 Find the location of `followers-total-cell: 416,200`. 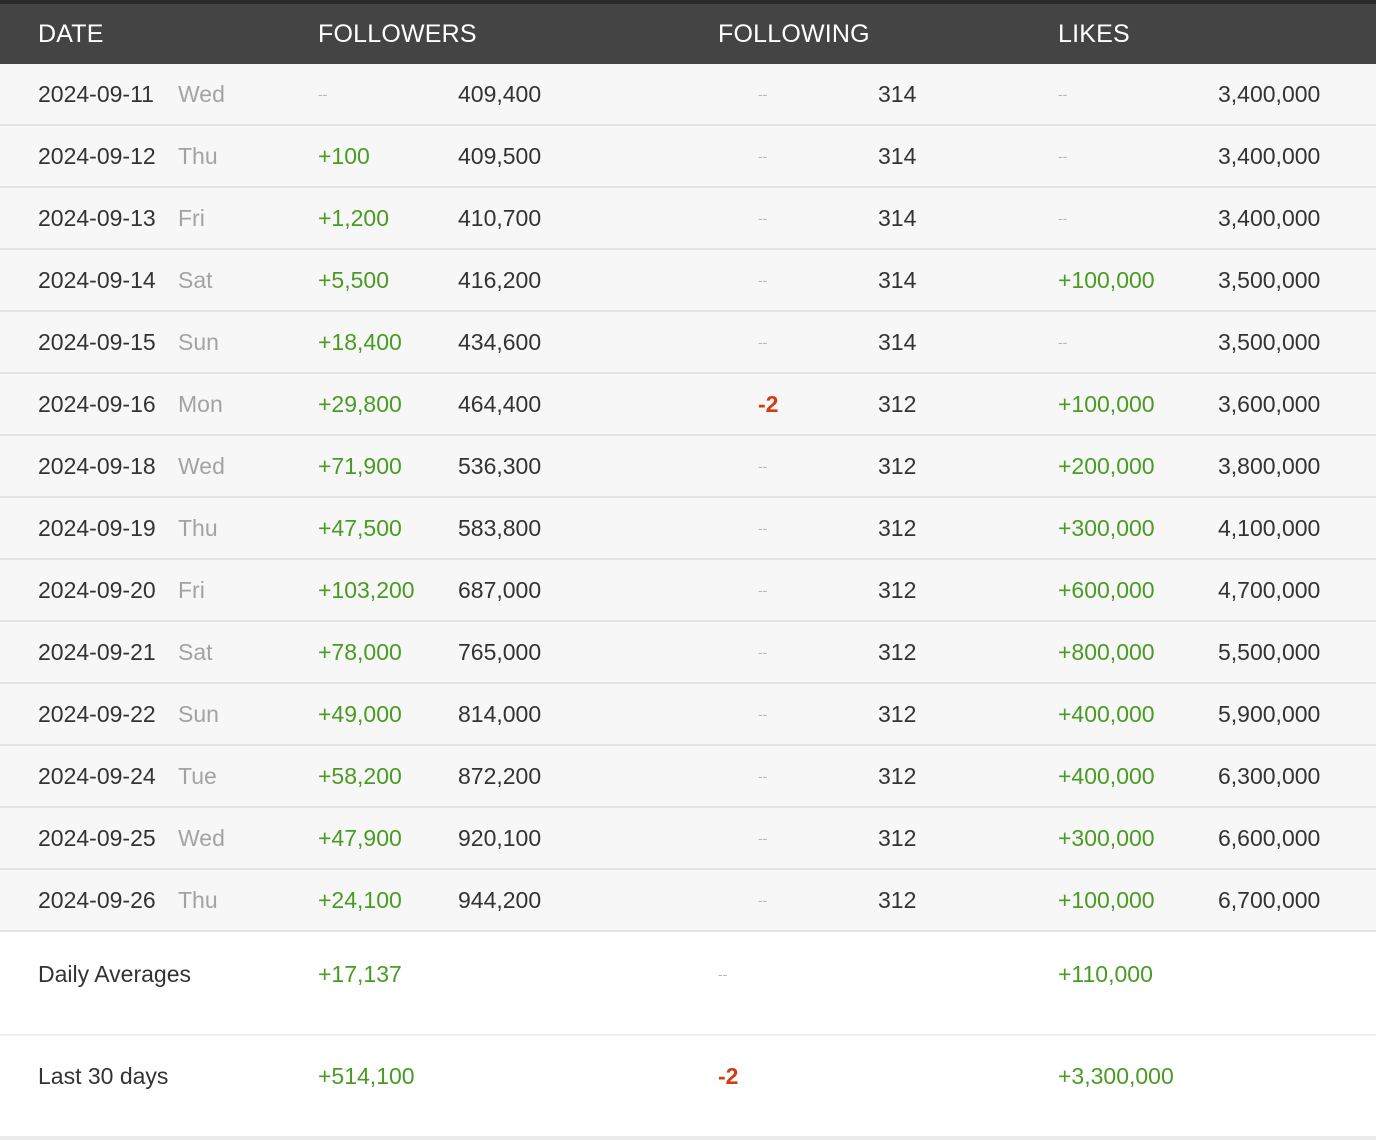

followers-total-cell: 416,200 is located at coordinates (500, 280).